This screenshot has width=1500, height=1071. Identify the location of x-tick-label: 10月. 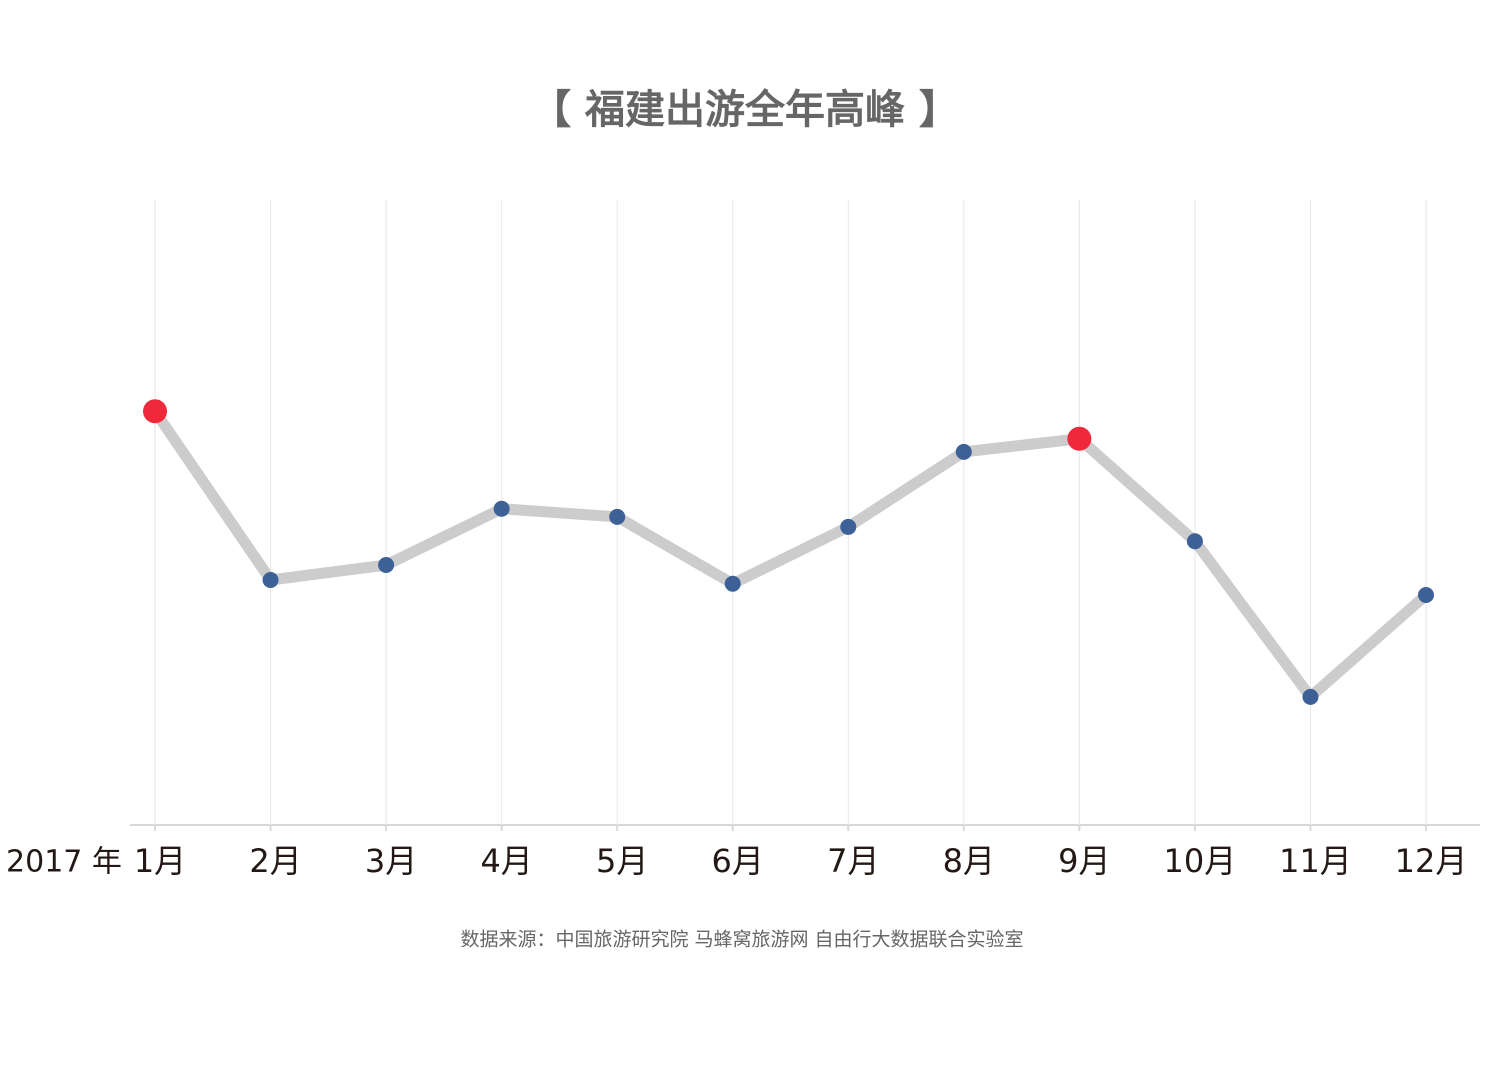
(1200, 861).